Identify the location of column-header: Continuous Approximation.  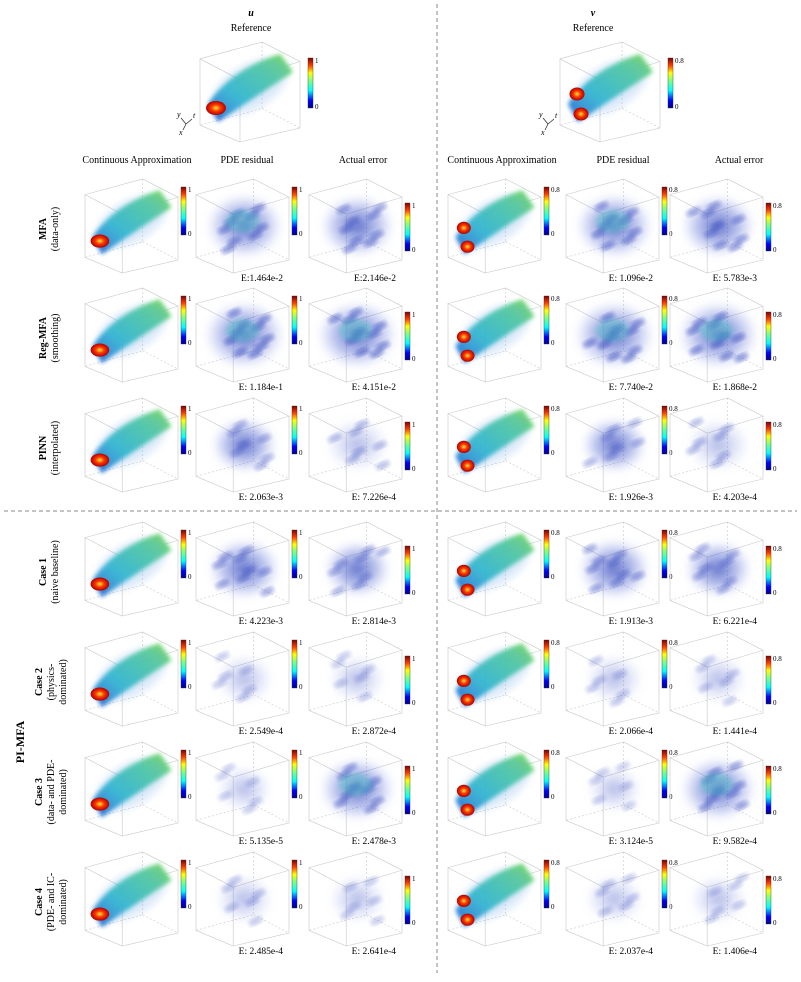
(501, 160).